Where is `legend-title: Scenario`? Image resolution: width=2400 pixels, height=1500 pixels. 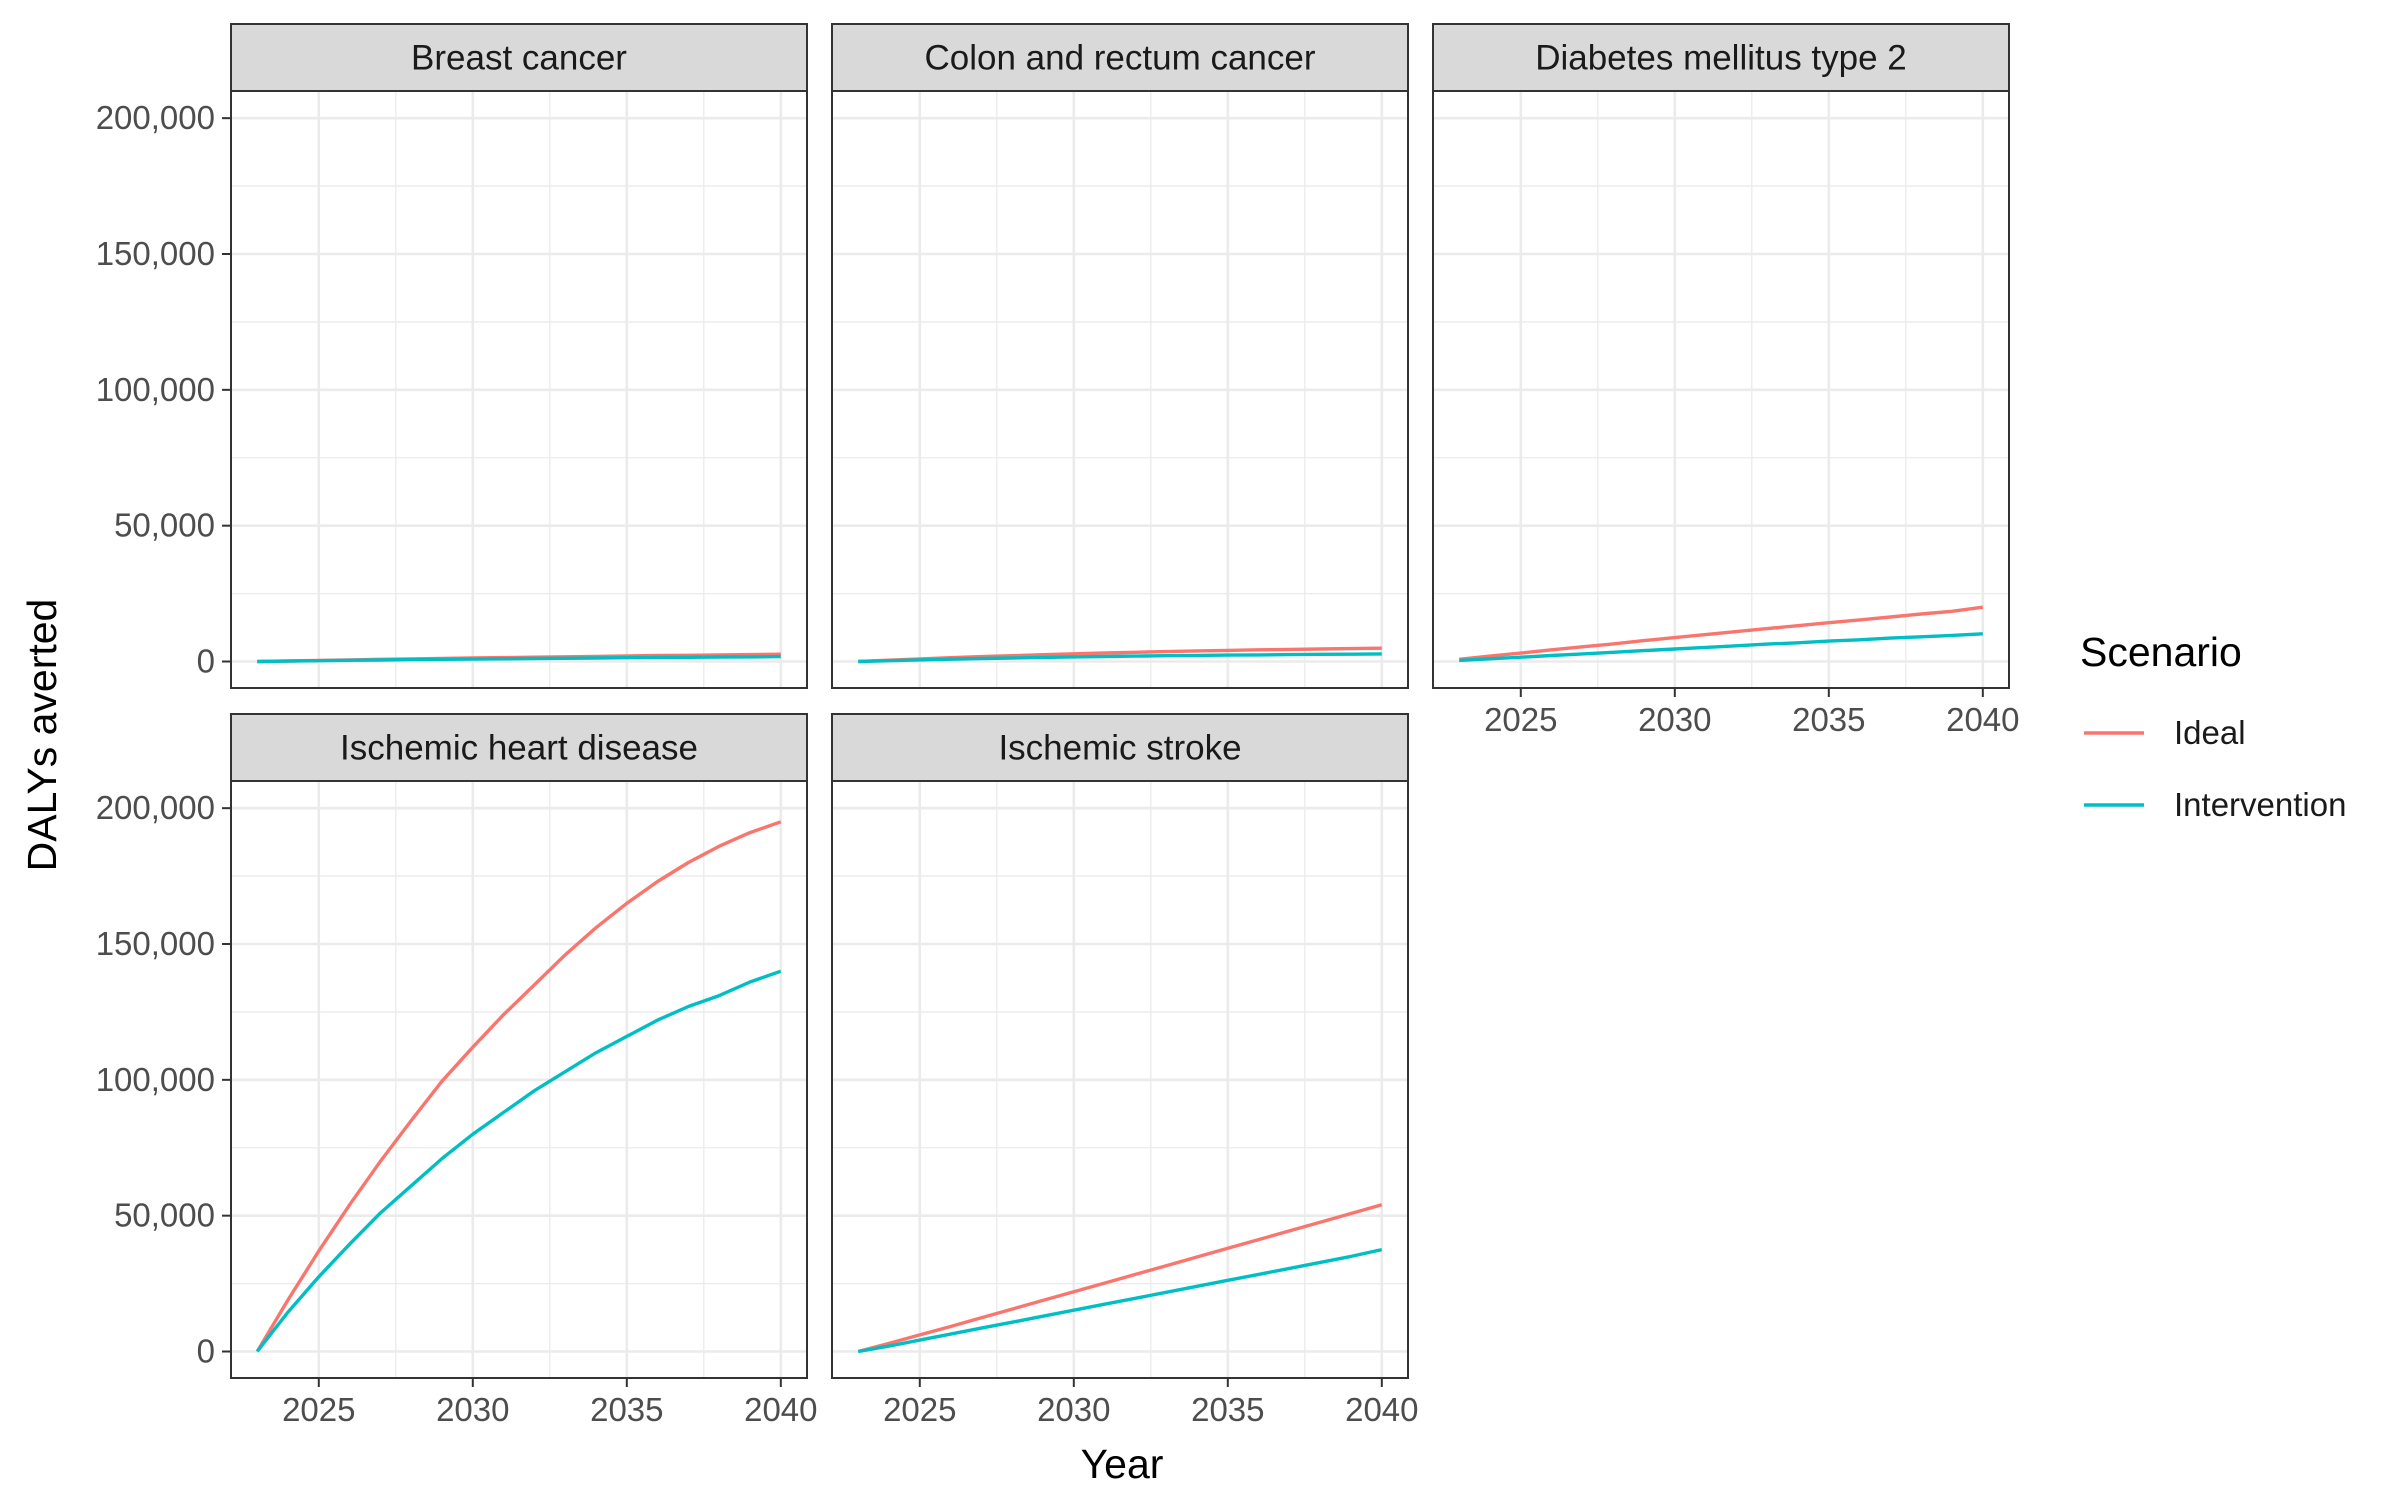 legend-title: Scenario is located at coordinates (2161, 652).